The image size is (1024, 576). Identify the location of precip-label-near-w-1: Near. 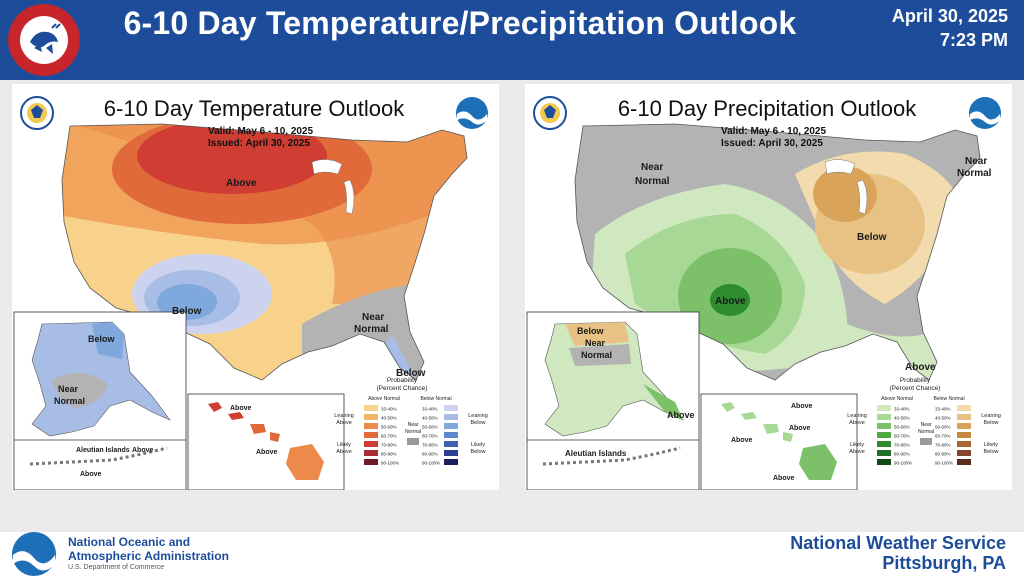
(652, 167).